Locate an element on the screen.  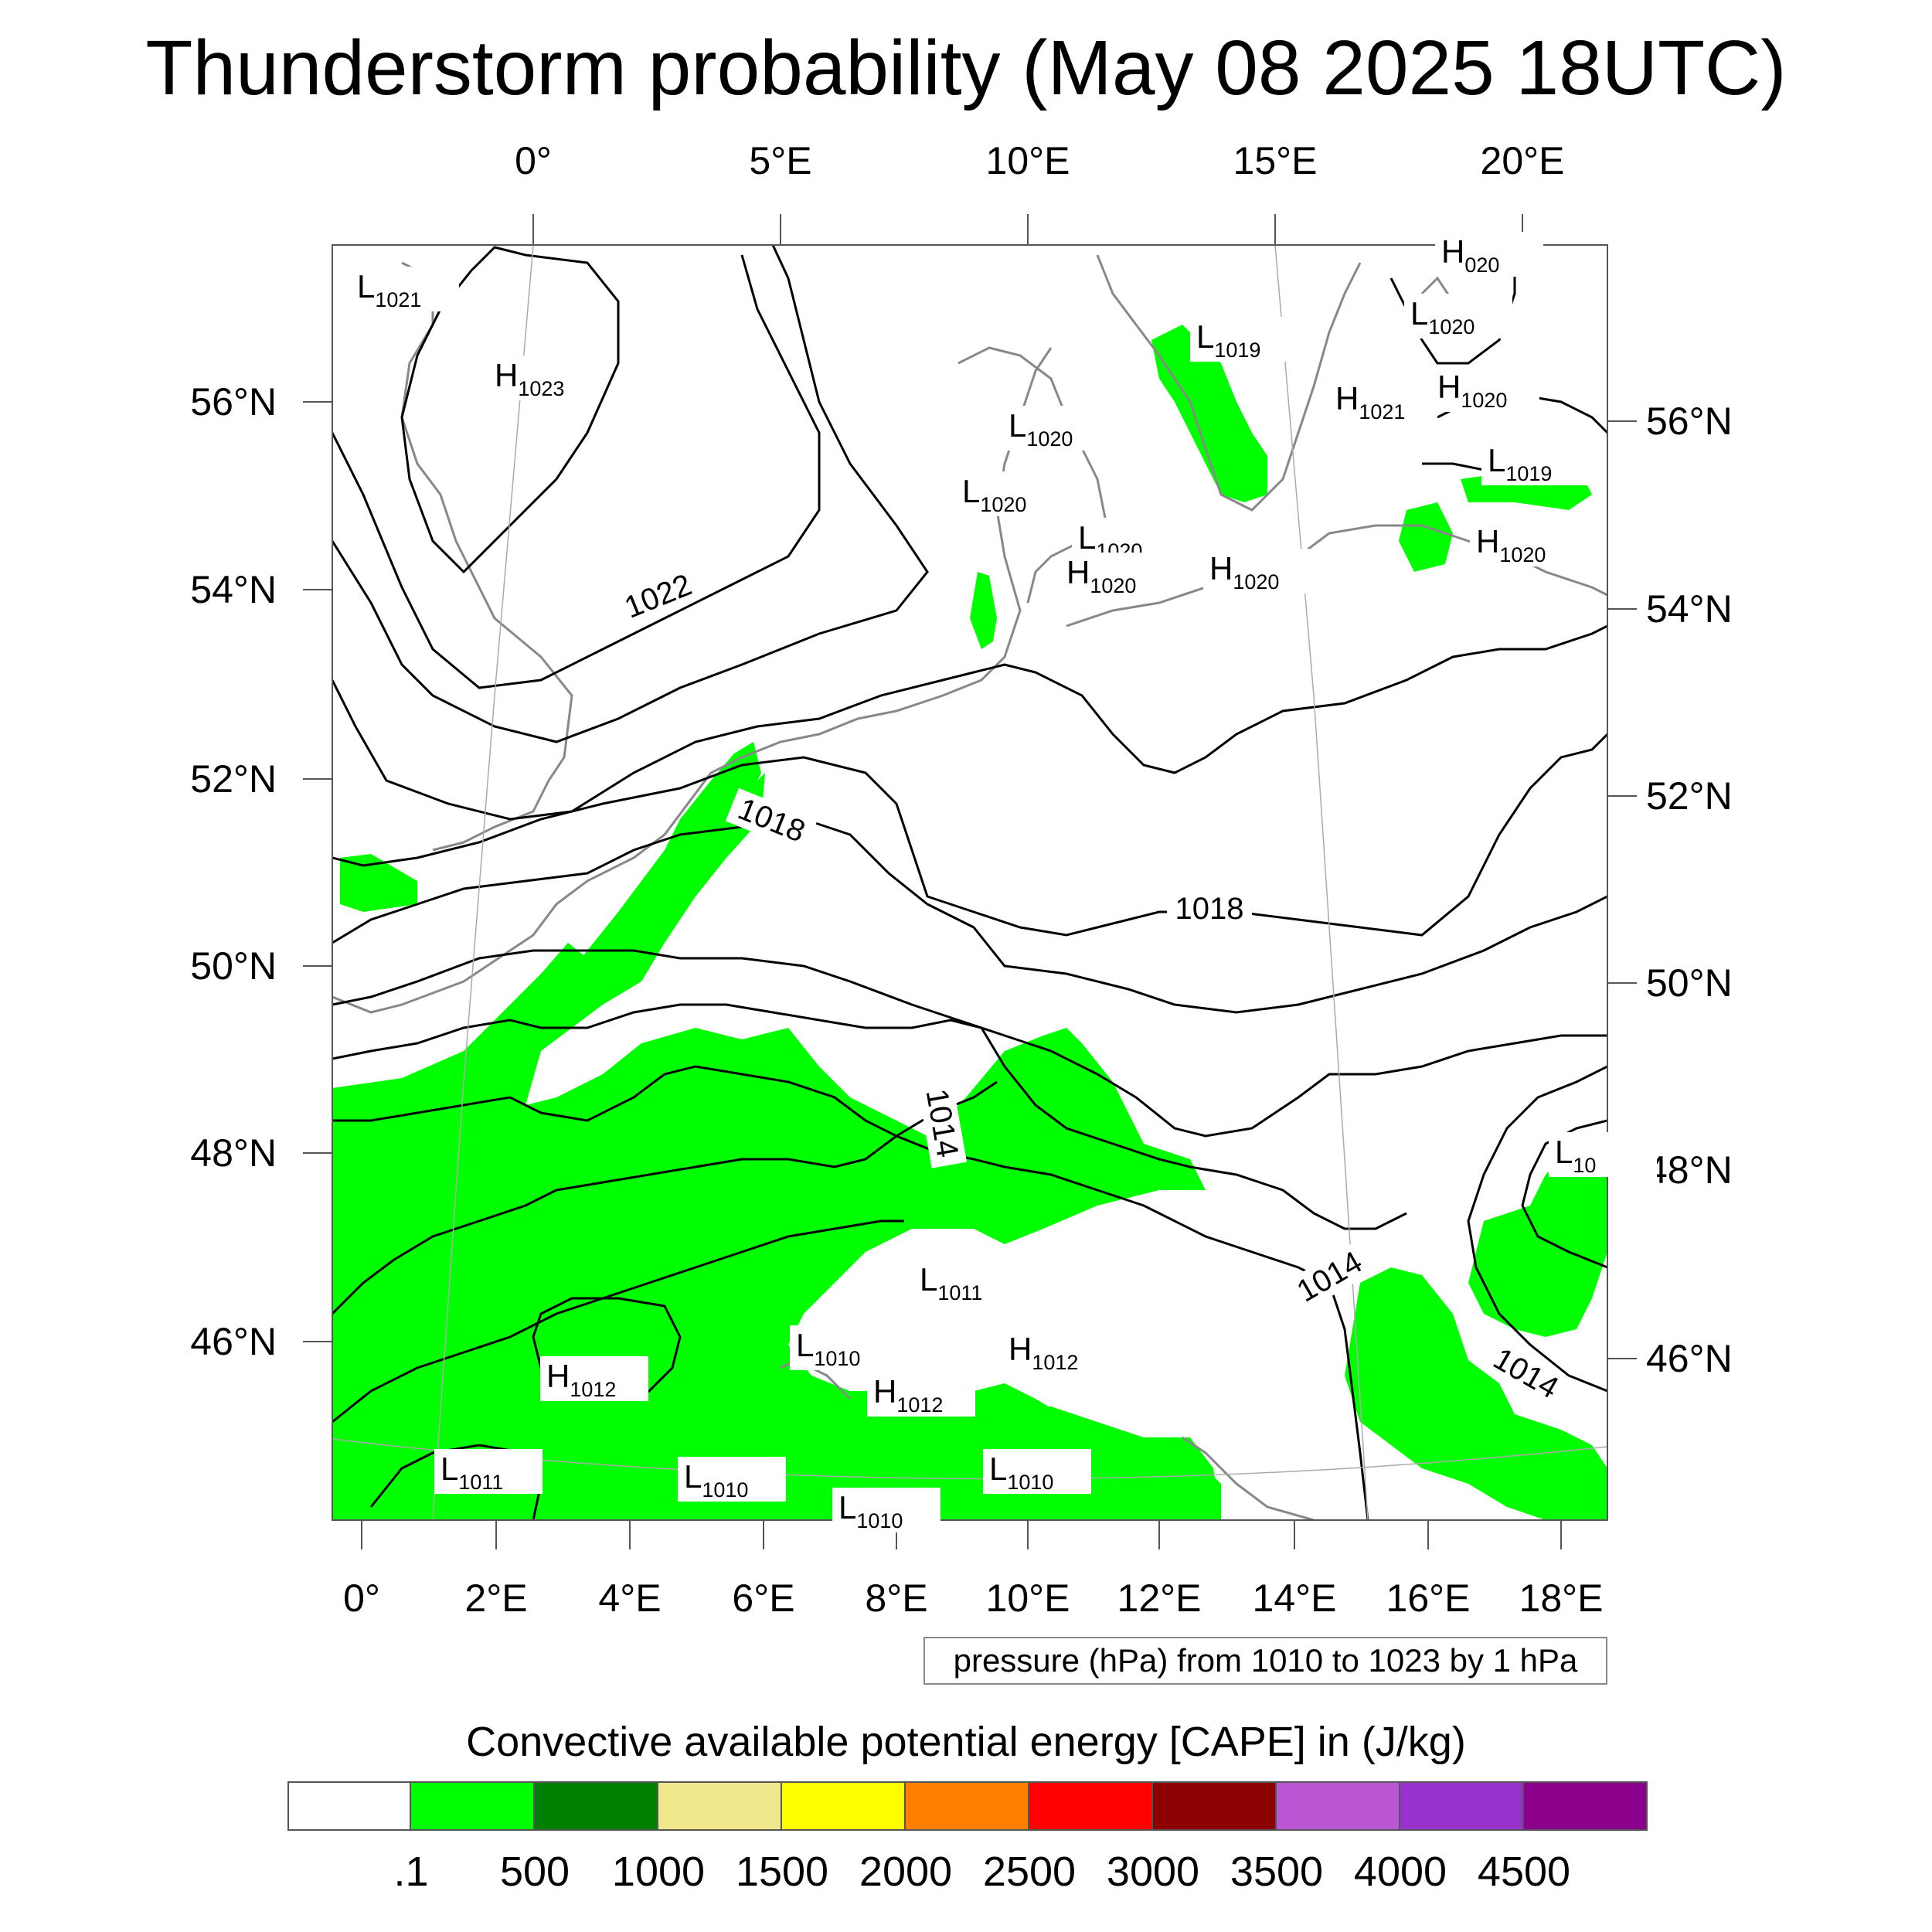
pressure-center-value: 020 is located at coordinates (1482, 265).